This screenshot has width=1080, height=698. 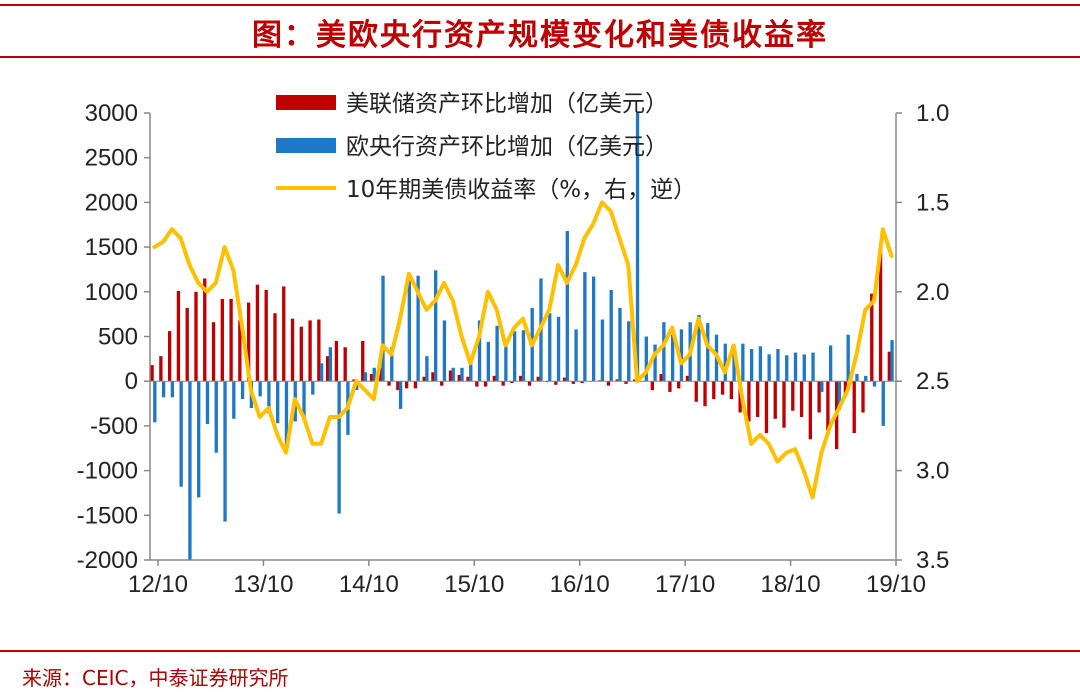 What do you see at coordinates (111, 158) in the screenshot?
I see `left-tick-label: 2500` at bounding box center [111, 158].